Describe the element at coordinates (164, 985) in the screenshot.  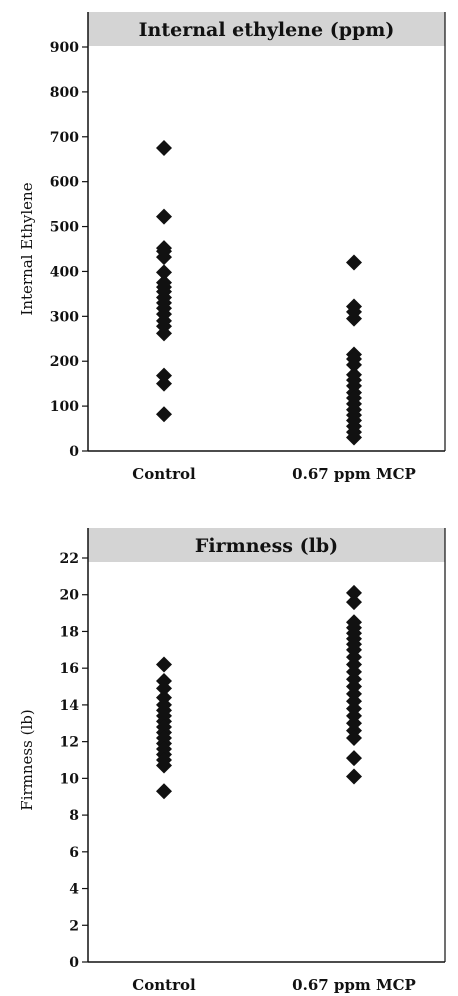
I see `chart-2-category-label: Control` at that location.